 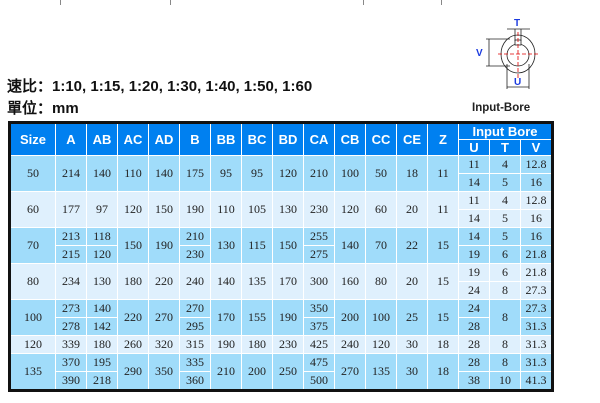 What do you see at coordinates (195, 344) in the screenshot?
I see `cell-b: 315` at bounding box center [195, 344].